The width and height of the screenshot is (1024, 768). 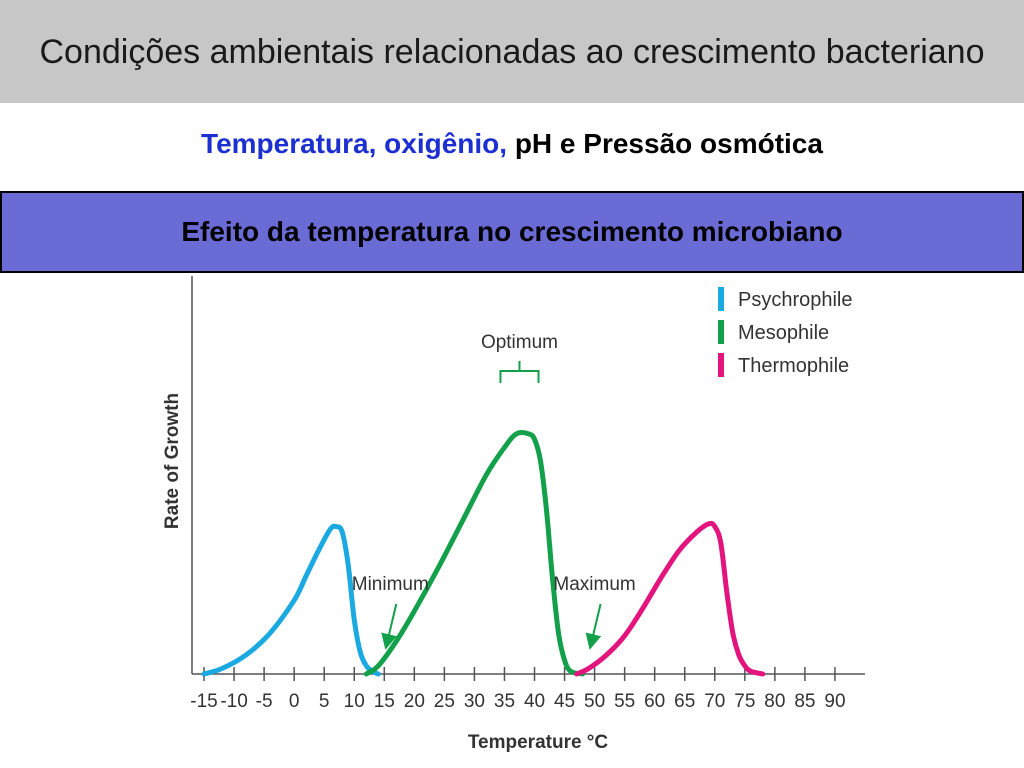 What do you see at coordinates (594, 584) in the screenshot?
I see `annotation-maximum: Maximum` at bounding box center [594, 584].